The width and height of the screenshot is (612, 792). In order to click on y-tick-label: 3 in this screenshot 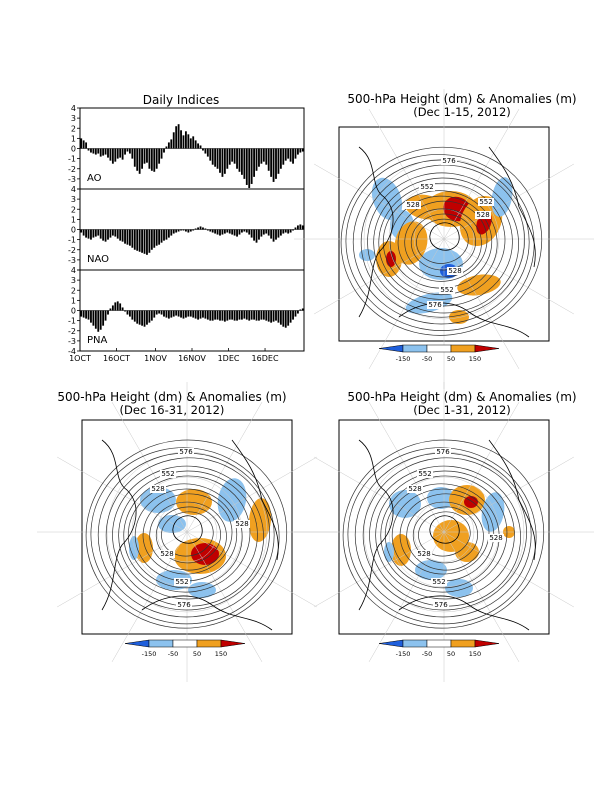, I will do `click(73, 280)`.